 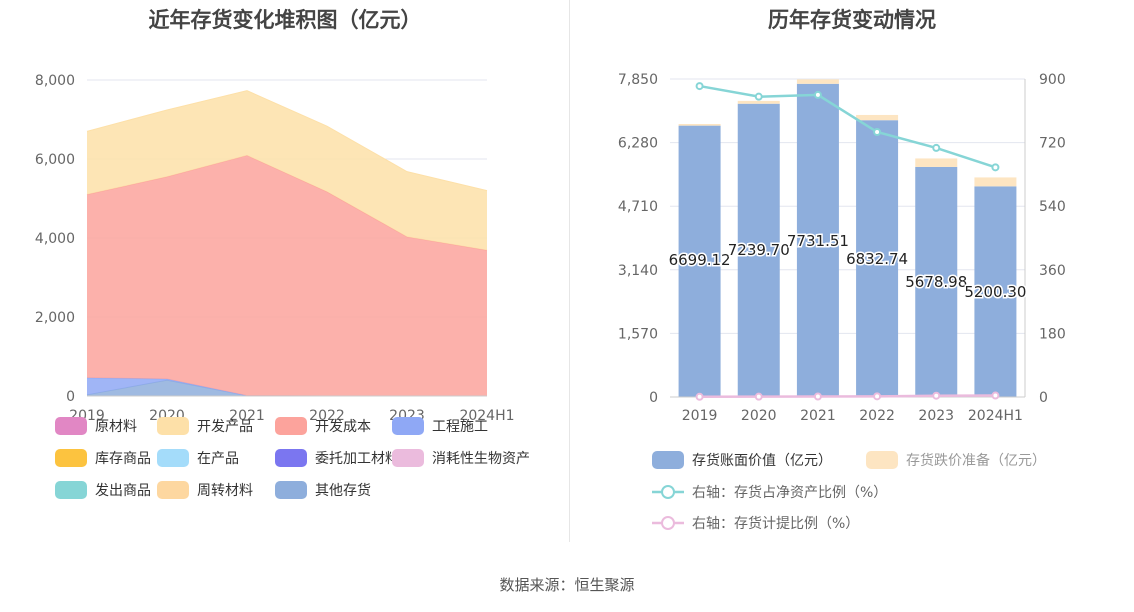 I want to click on right-y2-tick-label: 180, so click(x=1052, y=334).